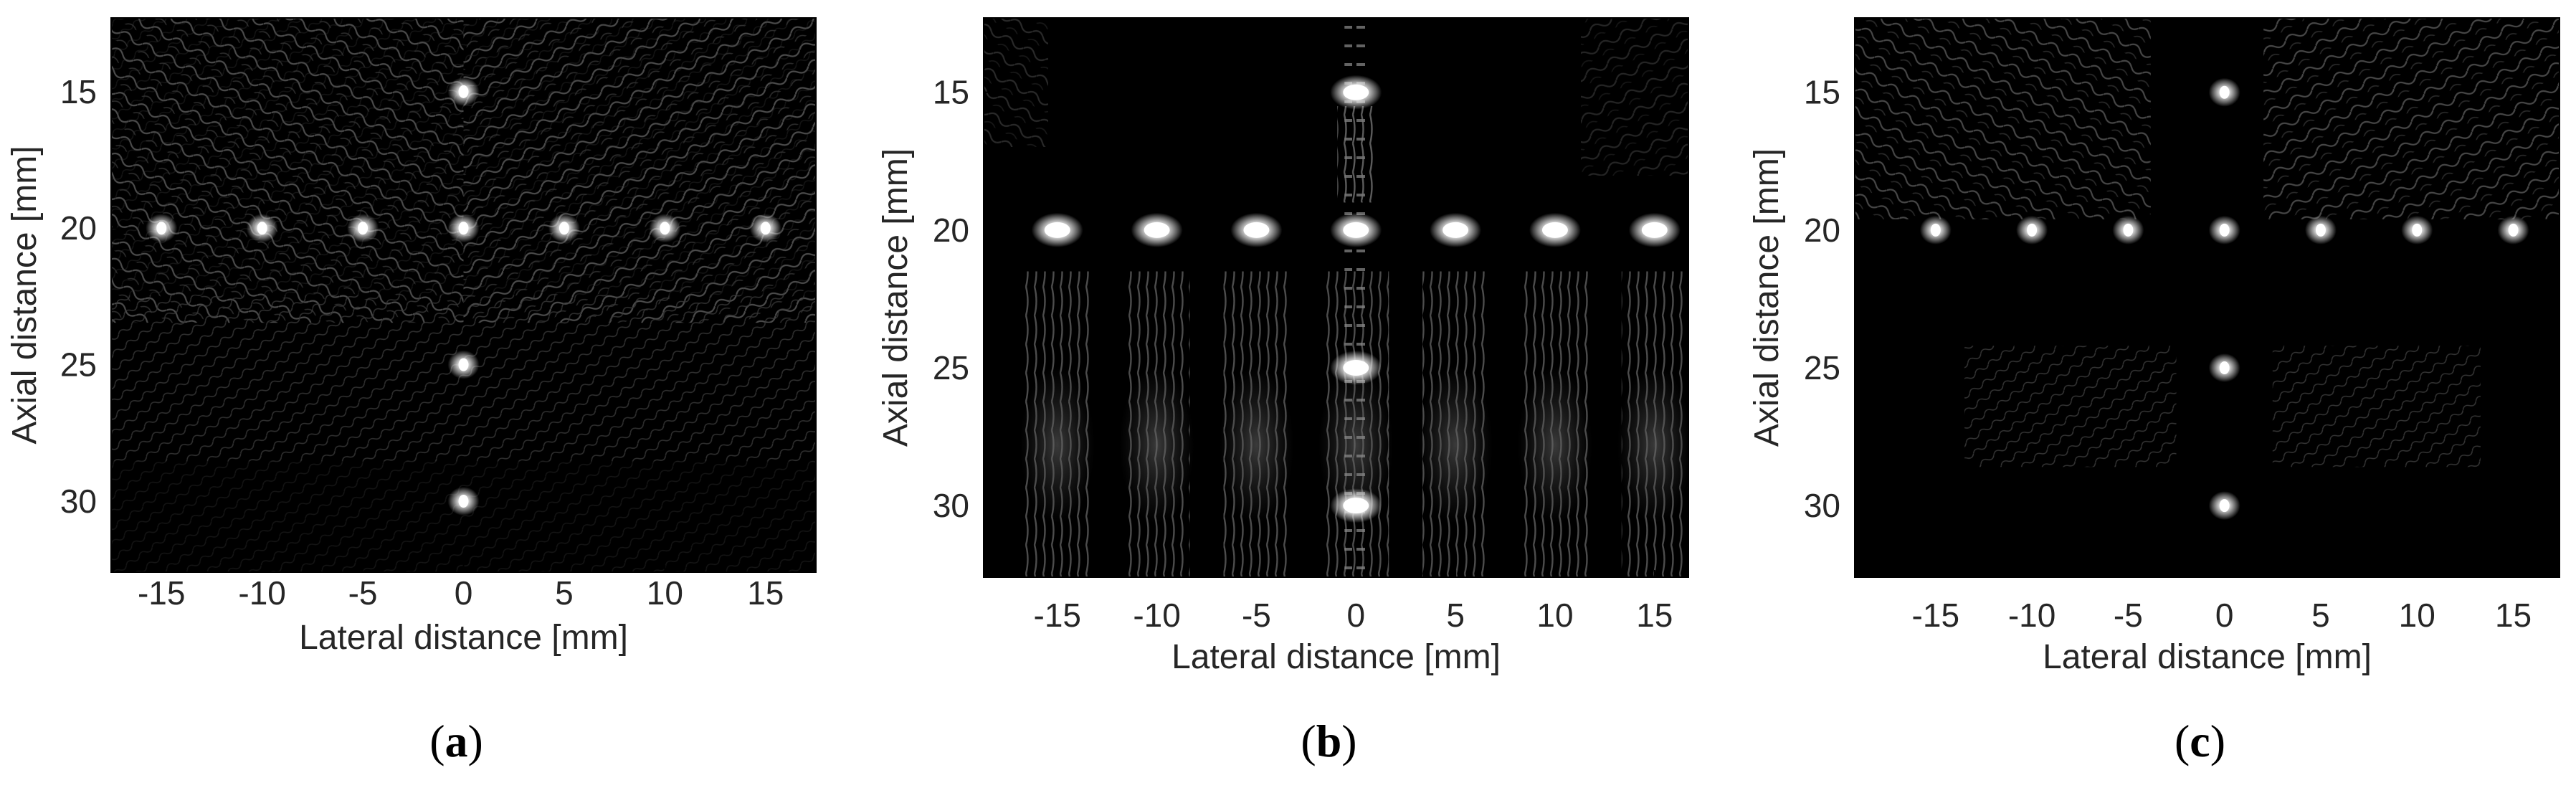 The width and height of the screenshot is (2576, 793). Describe the element at coordinates (456, 741) in the screenshot. I see `panel-caption: (a)` at that location.